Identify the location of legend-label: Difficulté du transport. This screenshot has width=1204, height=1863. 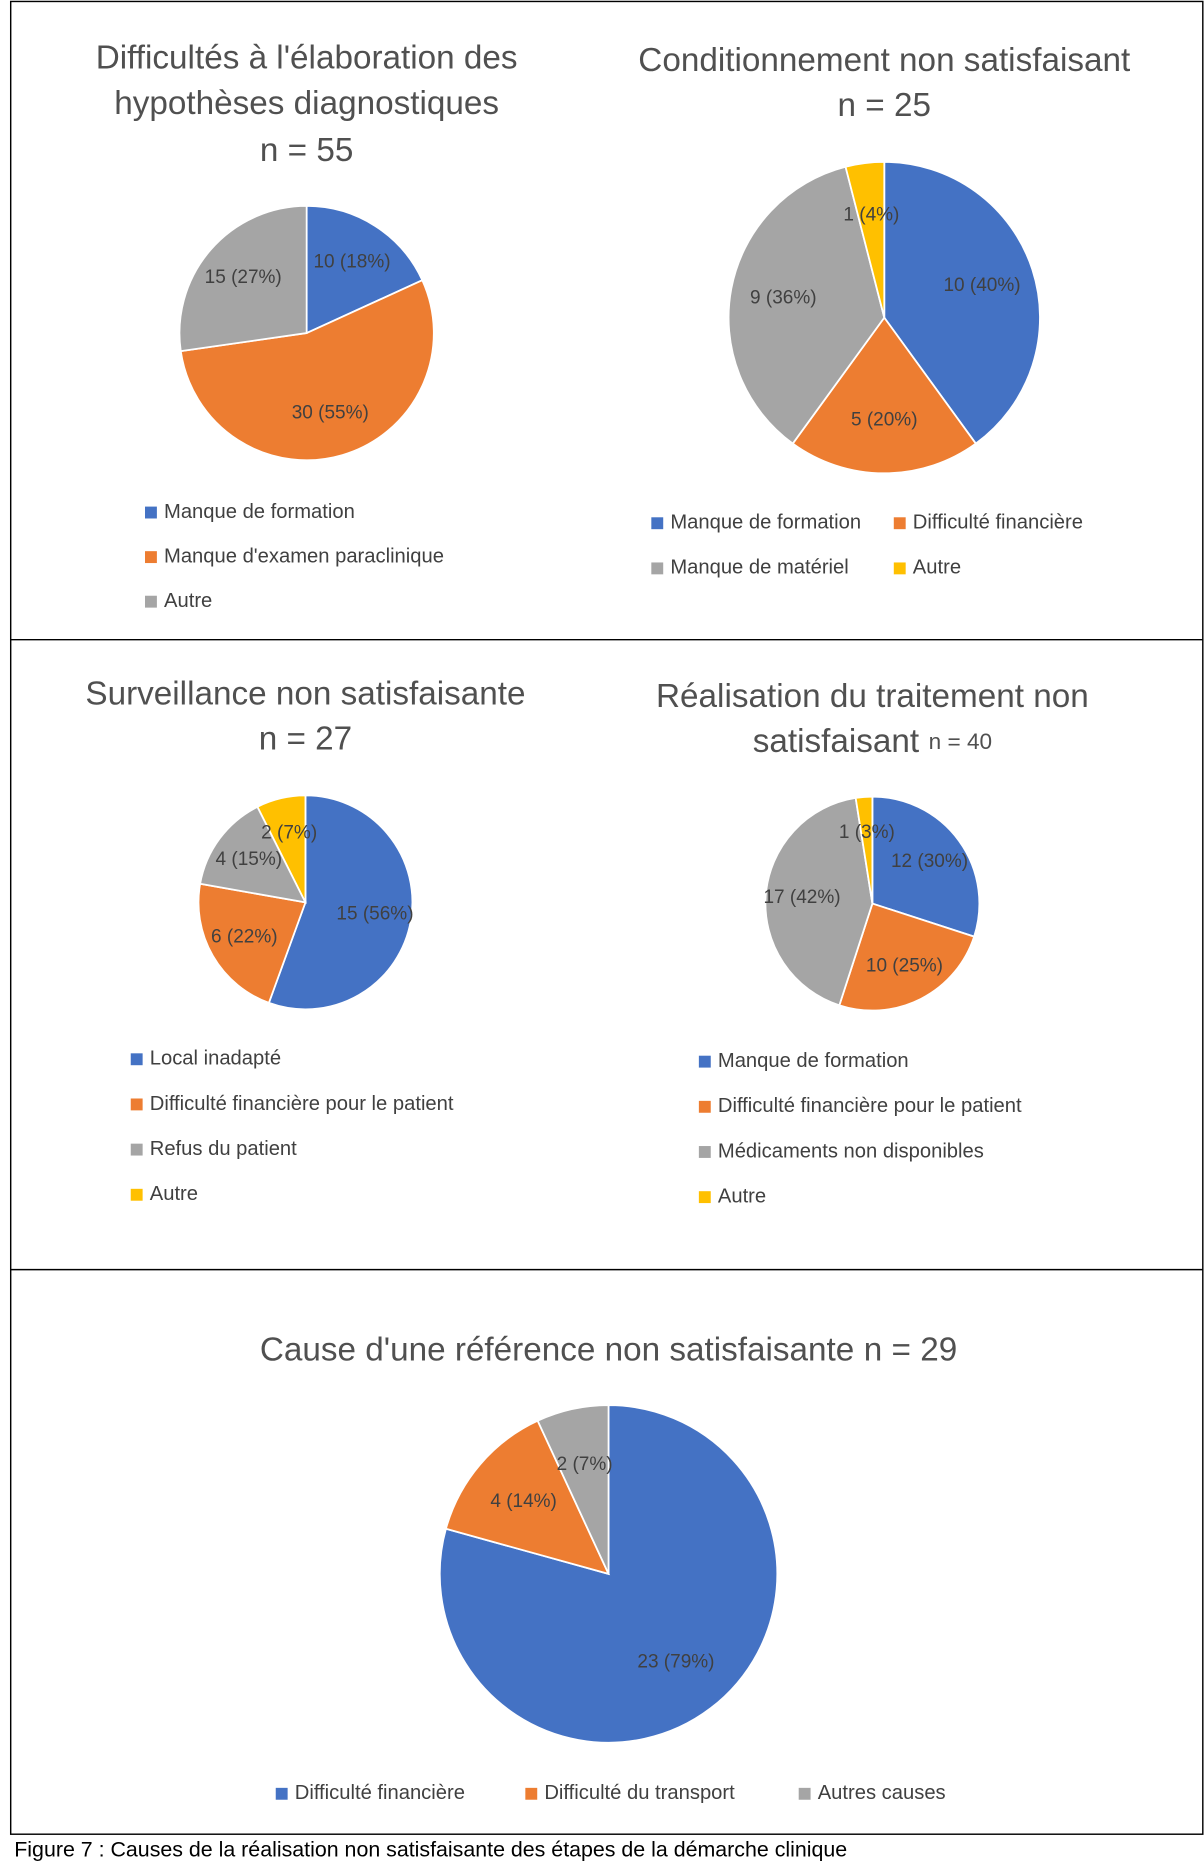
(639, 1793).